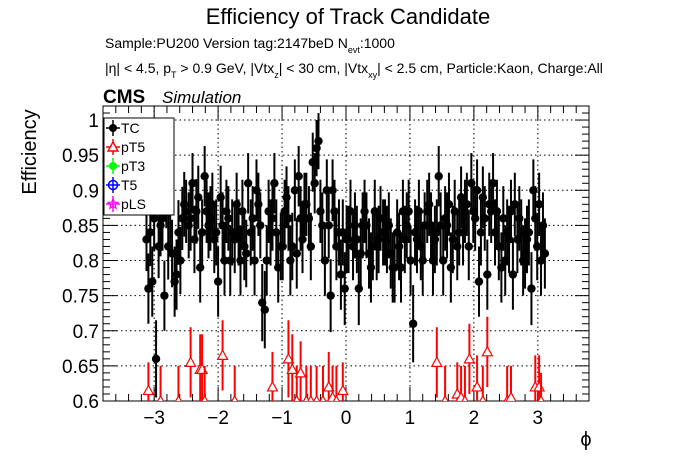  I want to click on x-tick-label: 2, so click(474, 418).